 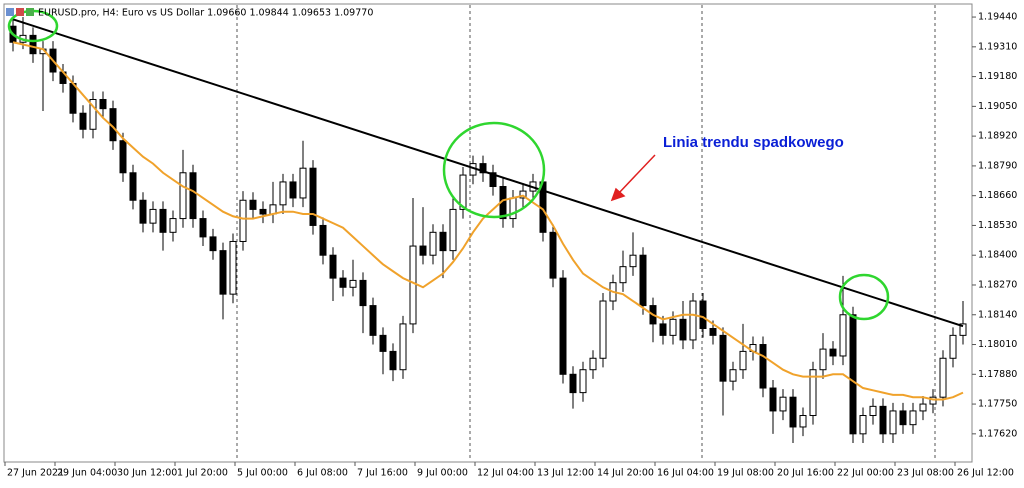 What do you see at coordinates (625, 473) in the screenshot?
I see `x-tick-label: 14 Jul 20:00` at bounding box center [625, 473].